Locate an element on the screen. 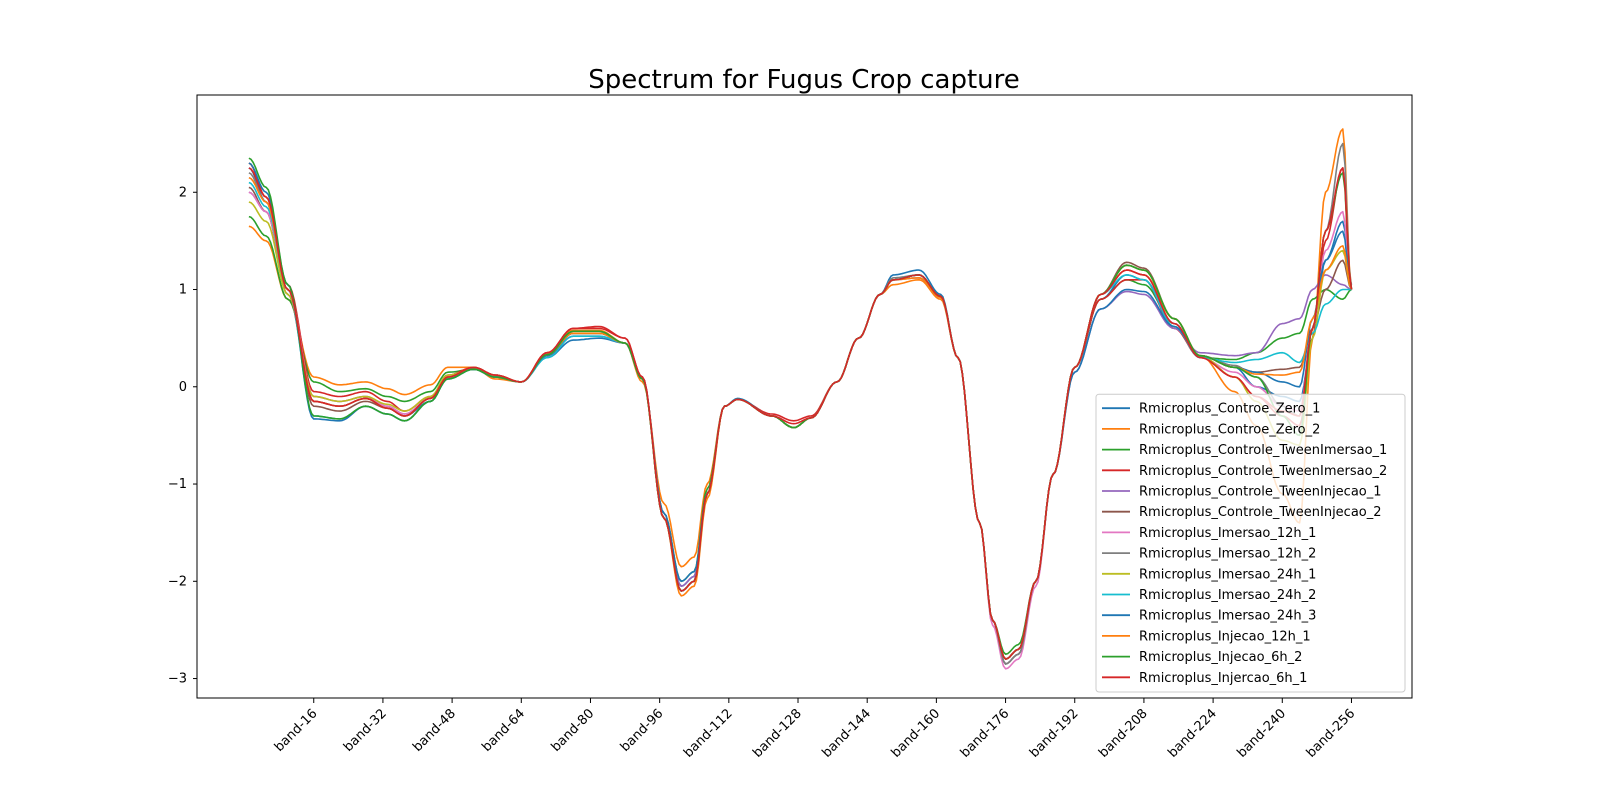 This screenshot has width=1600, height=800. y-tick-label: −3 is located at coordinates (177, 679).